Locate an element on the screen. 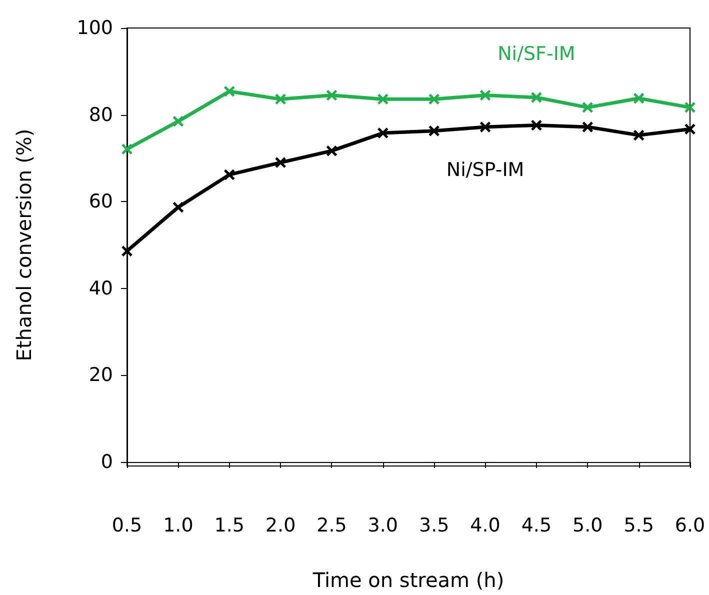 This screenshot has height=595, width=709. x-tick-label: 5.5 is located at coordinates (639, 525).